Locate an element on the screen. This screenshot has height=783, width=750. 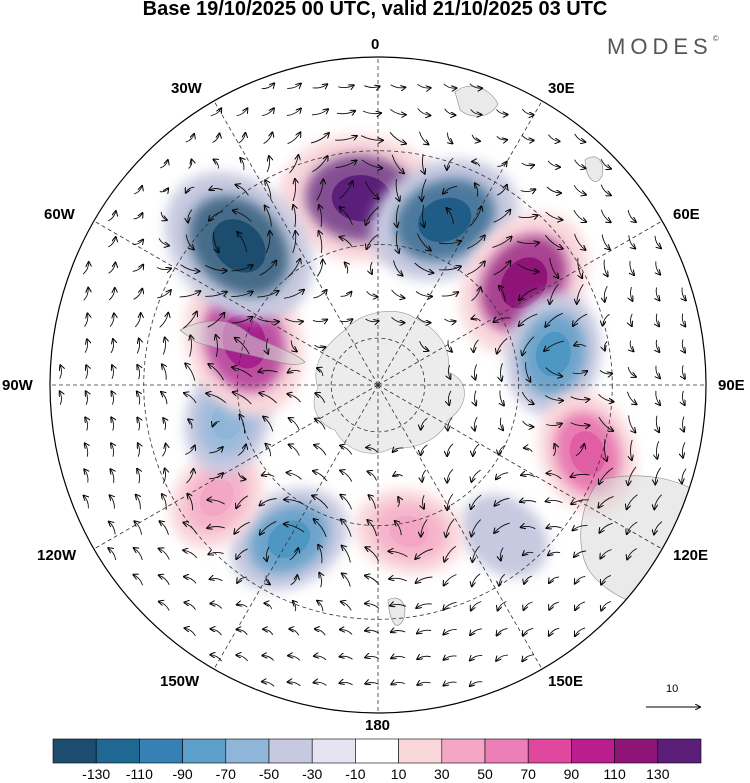
lon-label-150e: 150E is located at coordinates (566, 681).